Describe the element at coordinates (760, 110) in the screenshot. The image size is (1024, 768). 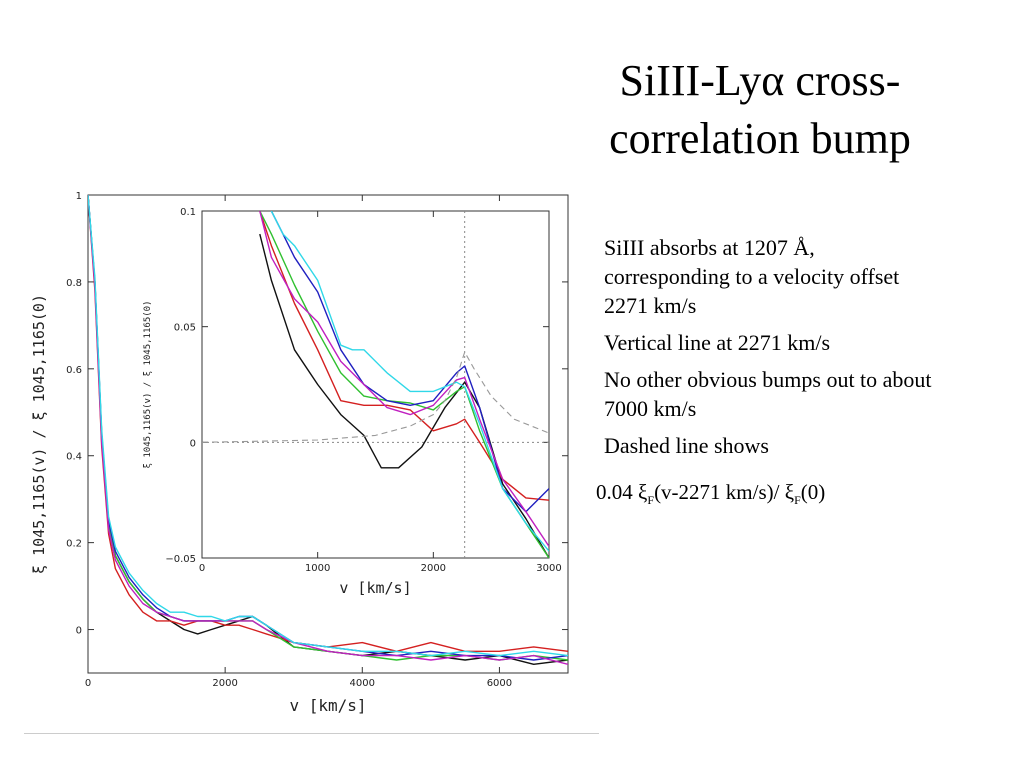
I see `slide-title: SiIII-Lyα cross- correlation bump` at that location.